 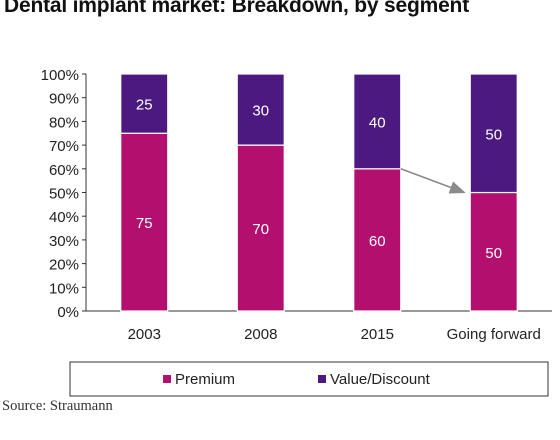 I want to click on data-label: 25, so click(x=144, y=105).